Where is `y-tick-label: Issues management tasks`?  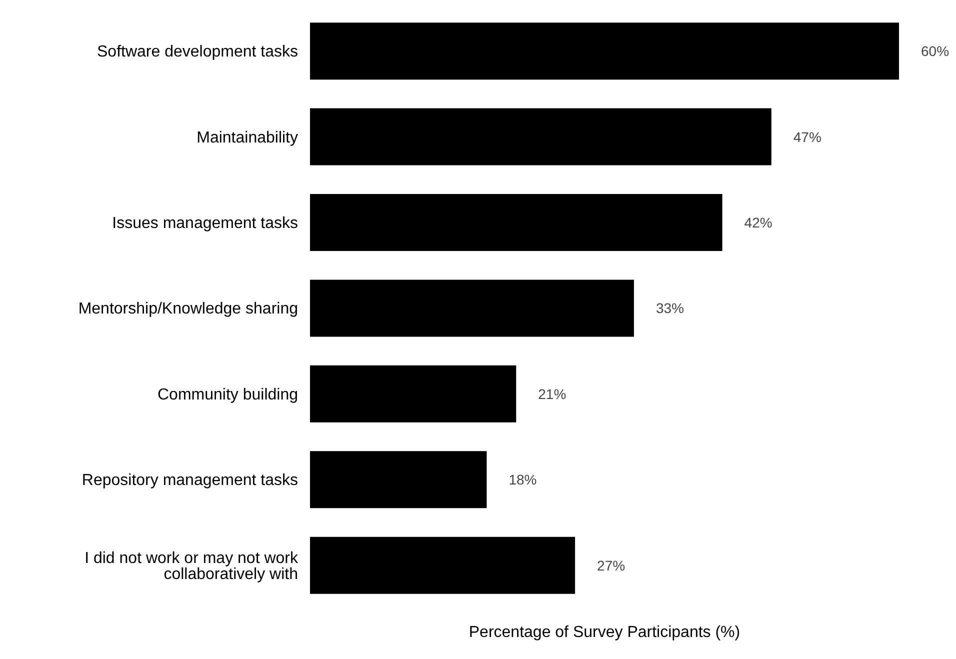
y-tick-label: Issues management tasks is located at coordinates (205, 223).